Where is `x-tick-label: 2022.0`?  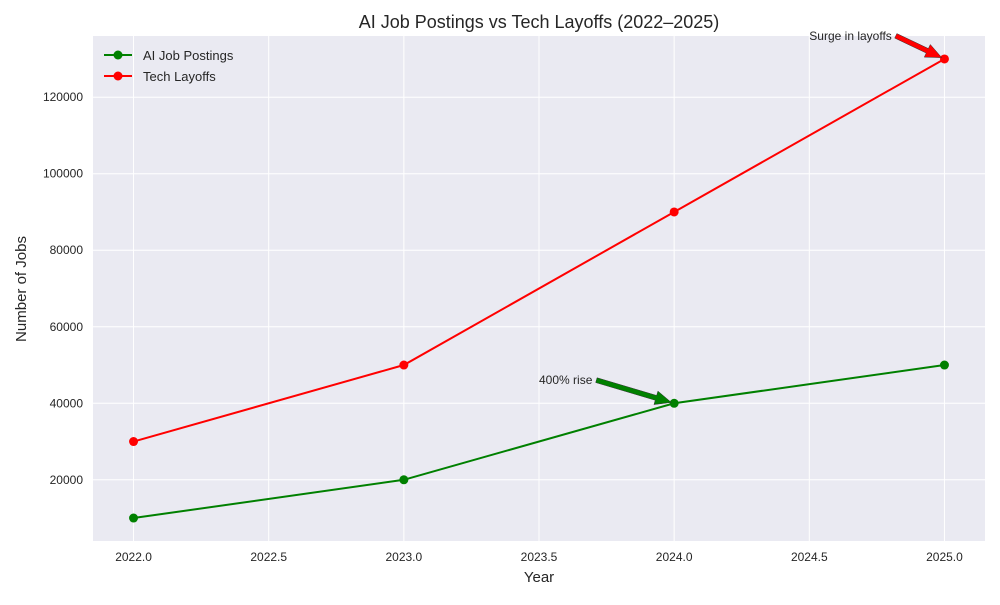 x-tick-label: 2022.0 is located at coordinates (133, 557).